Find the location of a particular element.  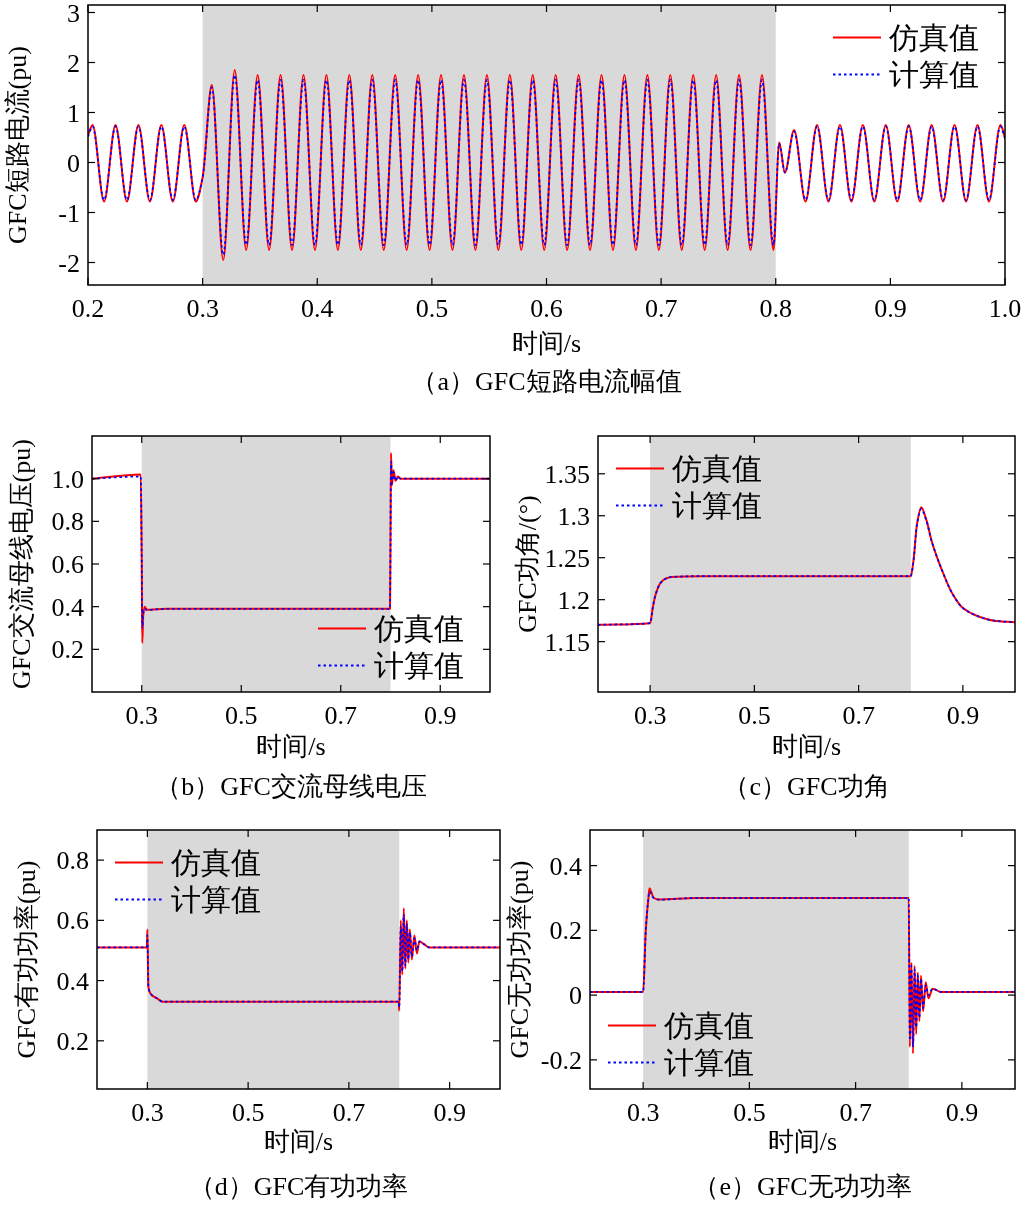

text: （d）GFC有功功率 is located at coordinates (298, 1186).